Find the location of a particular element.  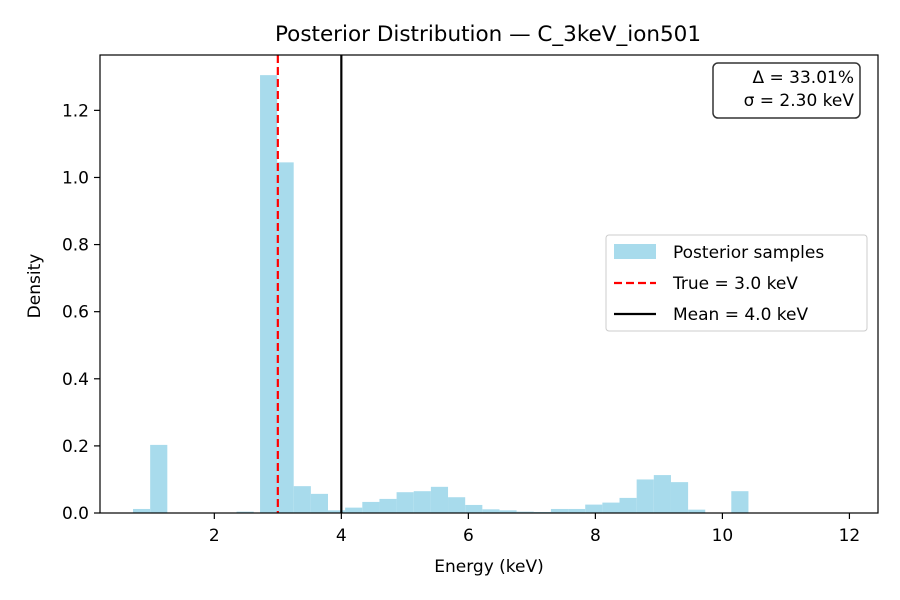

x-tick-label: 2 is located at coordinates (214, 536).